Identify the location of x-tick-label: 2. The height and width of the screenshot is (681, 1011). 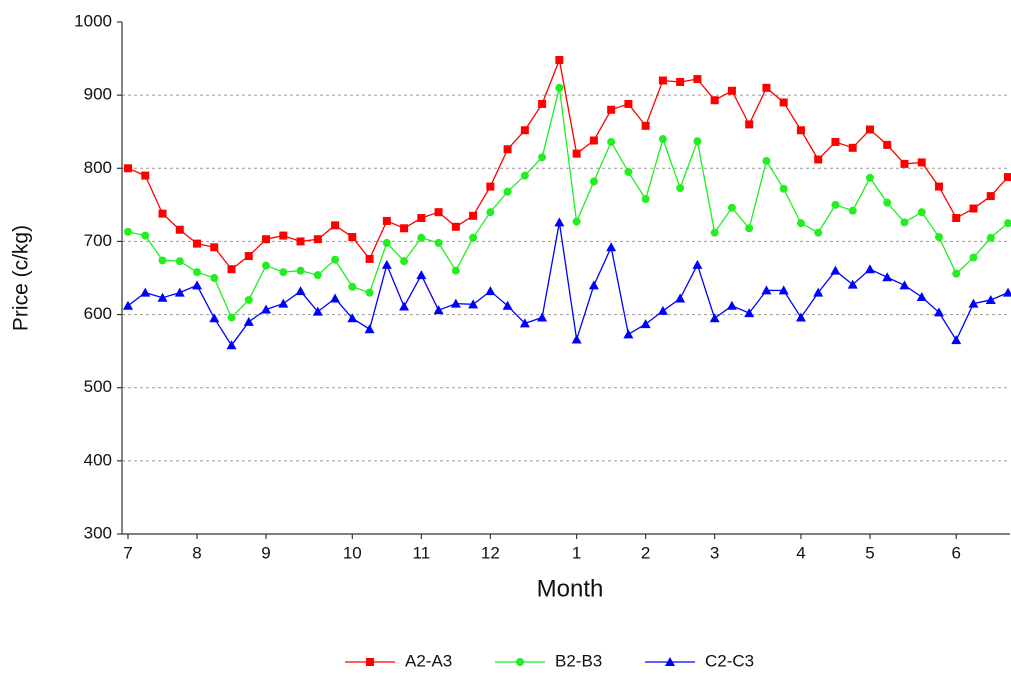
(645, 552).